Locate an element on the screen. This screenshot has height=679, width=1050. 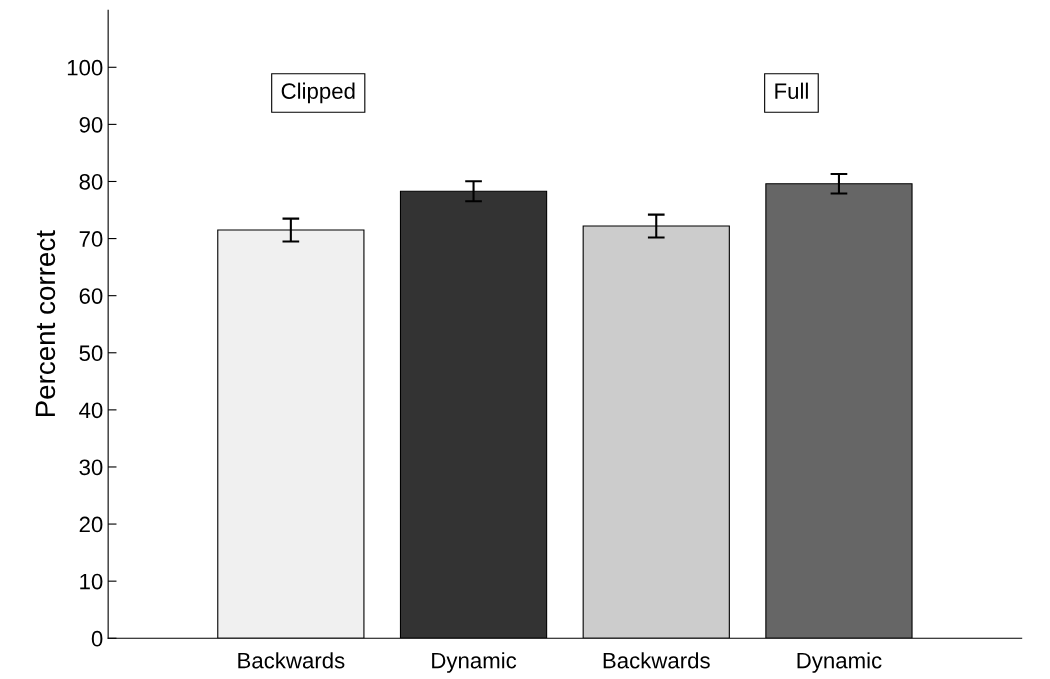
annotation: Full is located at coordinates (791, 90).